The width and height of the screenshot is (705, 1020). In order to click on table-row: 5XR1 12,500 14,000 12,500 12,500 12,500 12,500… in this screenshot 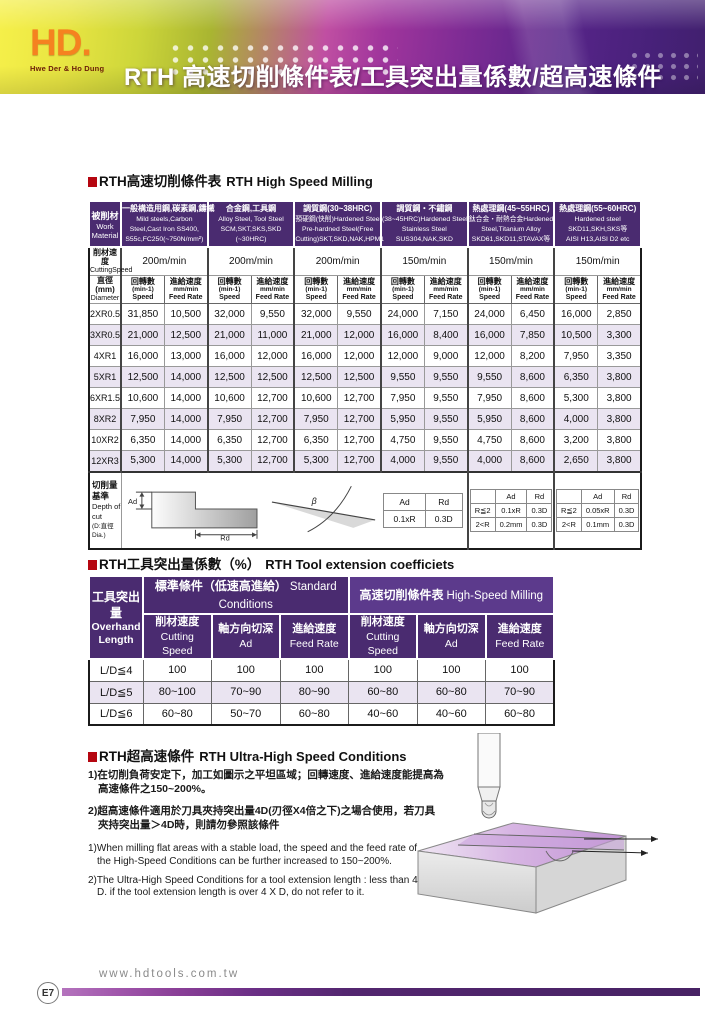, I will do `click(365, 377)`.